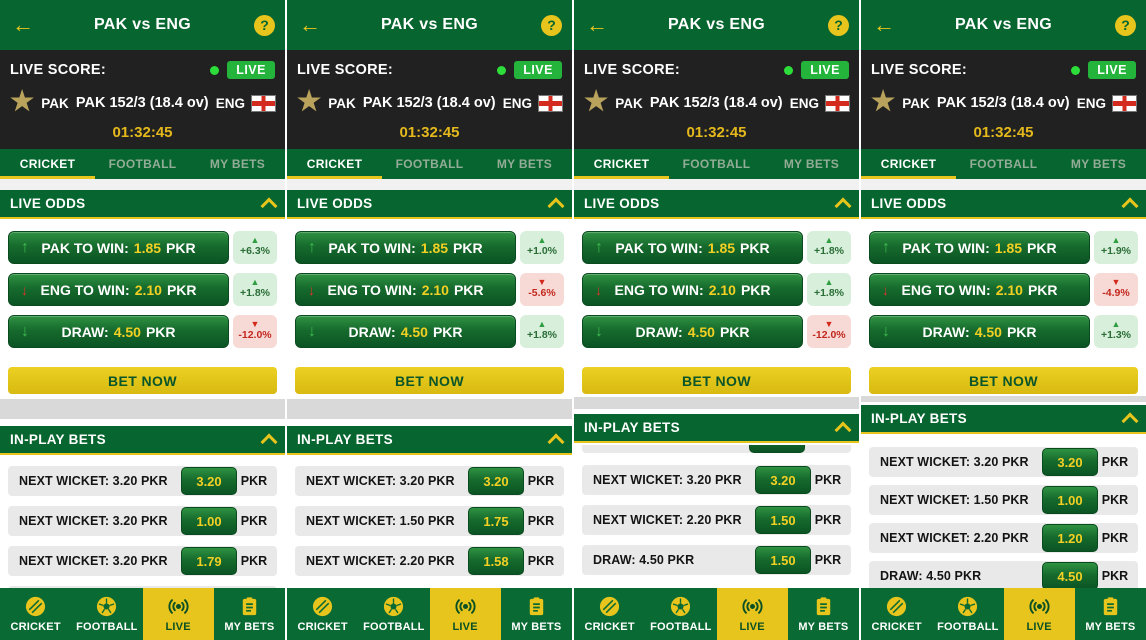 The image size is (1146, 640). What do you see at coordinates (1003, 538) in the screenshot?
I see `inplay-bet-row: NEXT WICKET: 2.20 PKR 1.20 PKR` at bounding box center [1003, 538].